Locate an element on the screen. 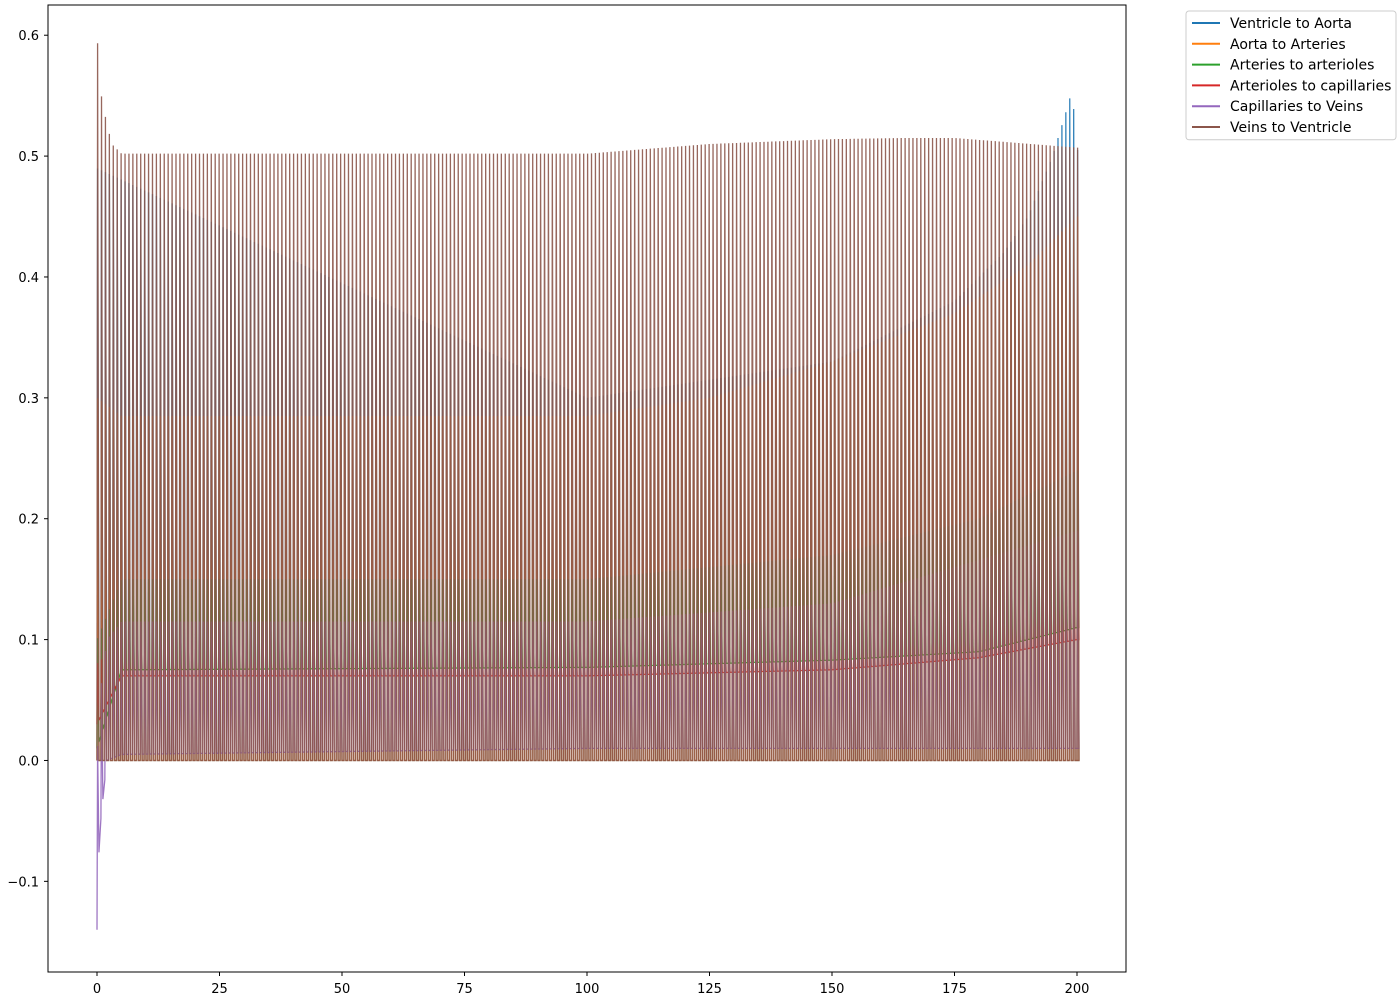 Image resolution: width=1400 pixels, height=1000 pixels. x-tick-label: 150 is located at coordinates (832, 989).